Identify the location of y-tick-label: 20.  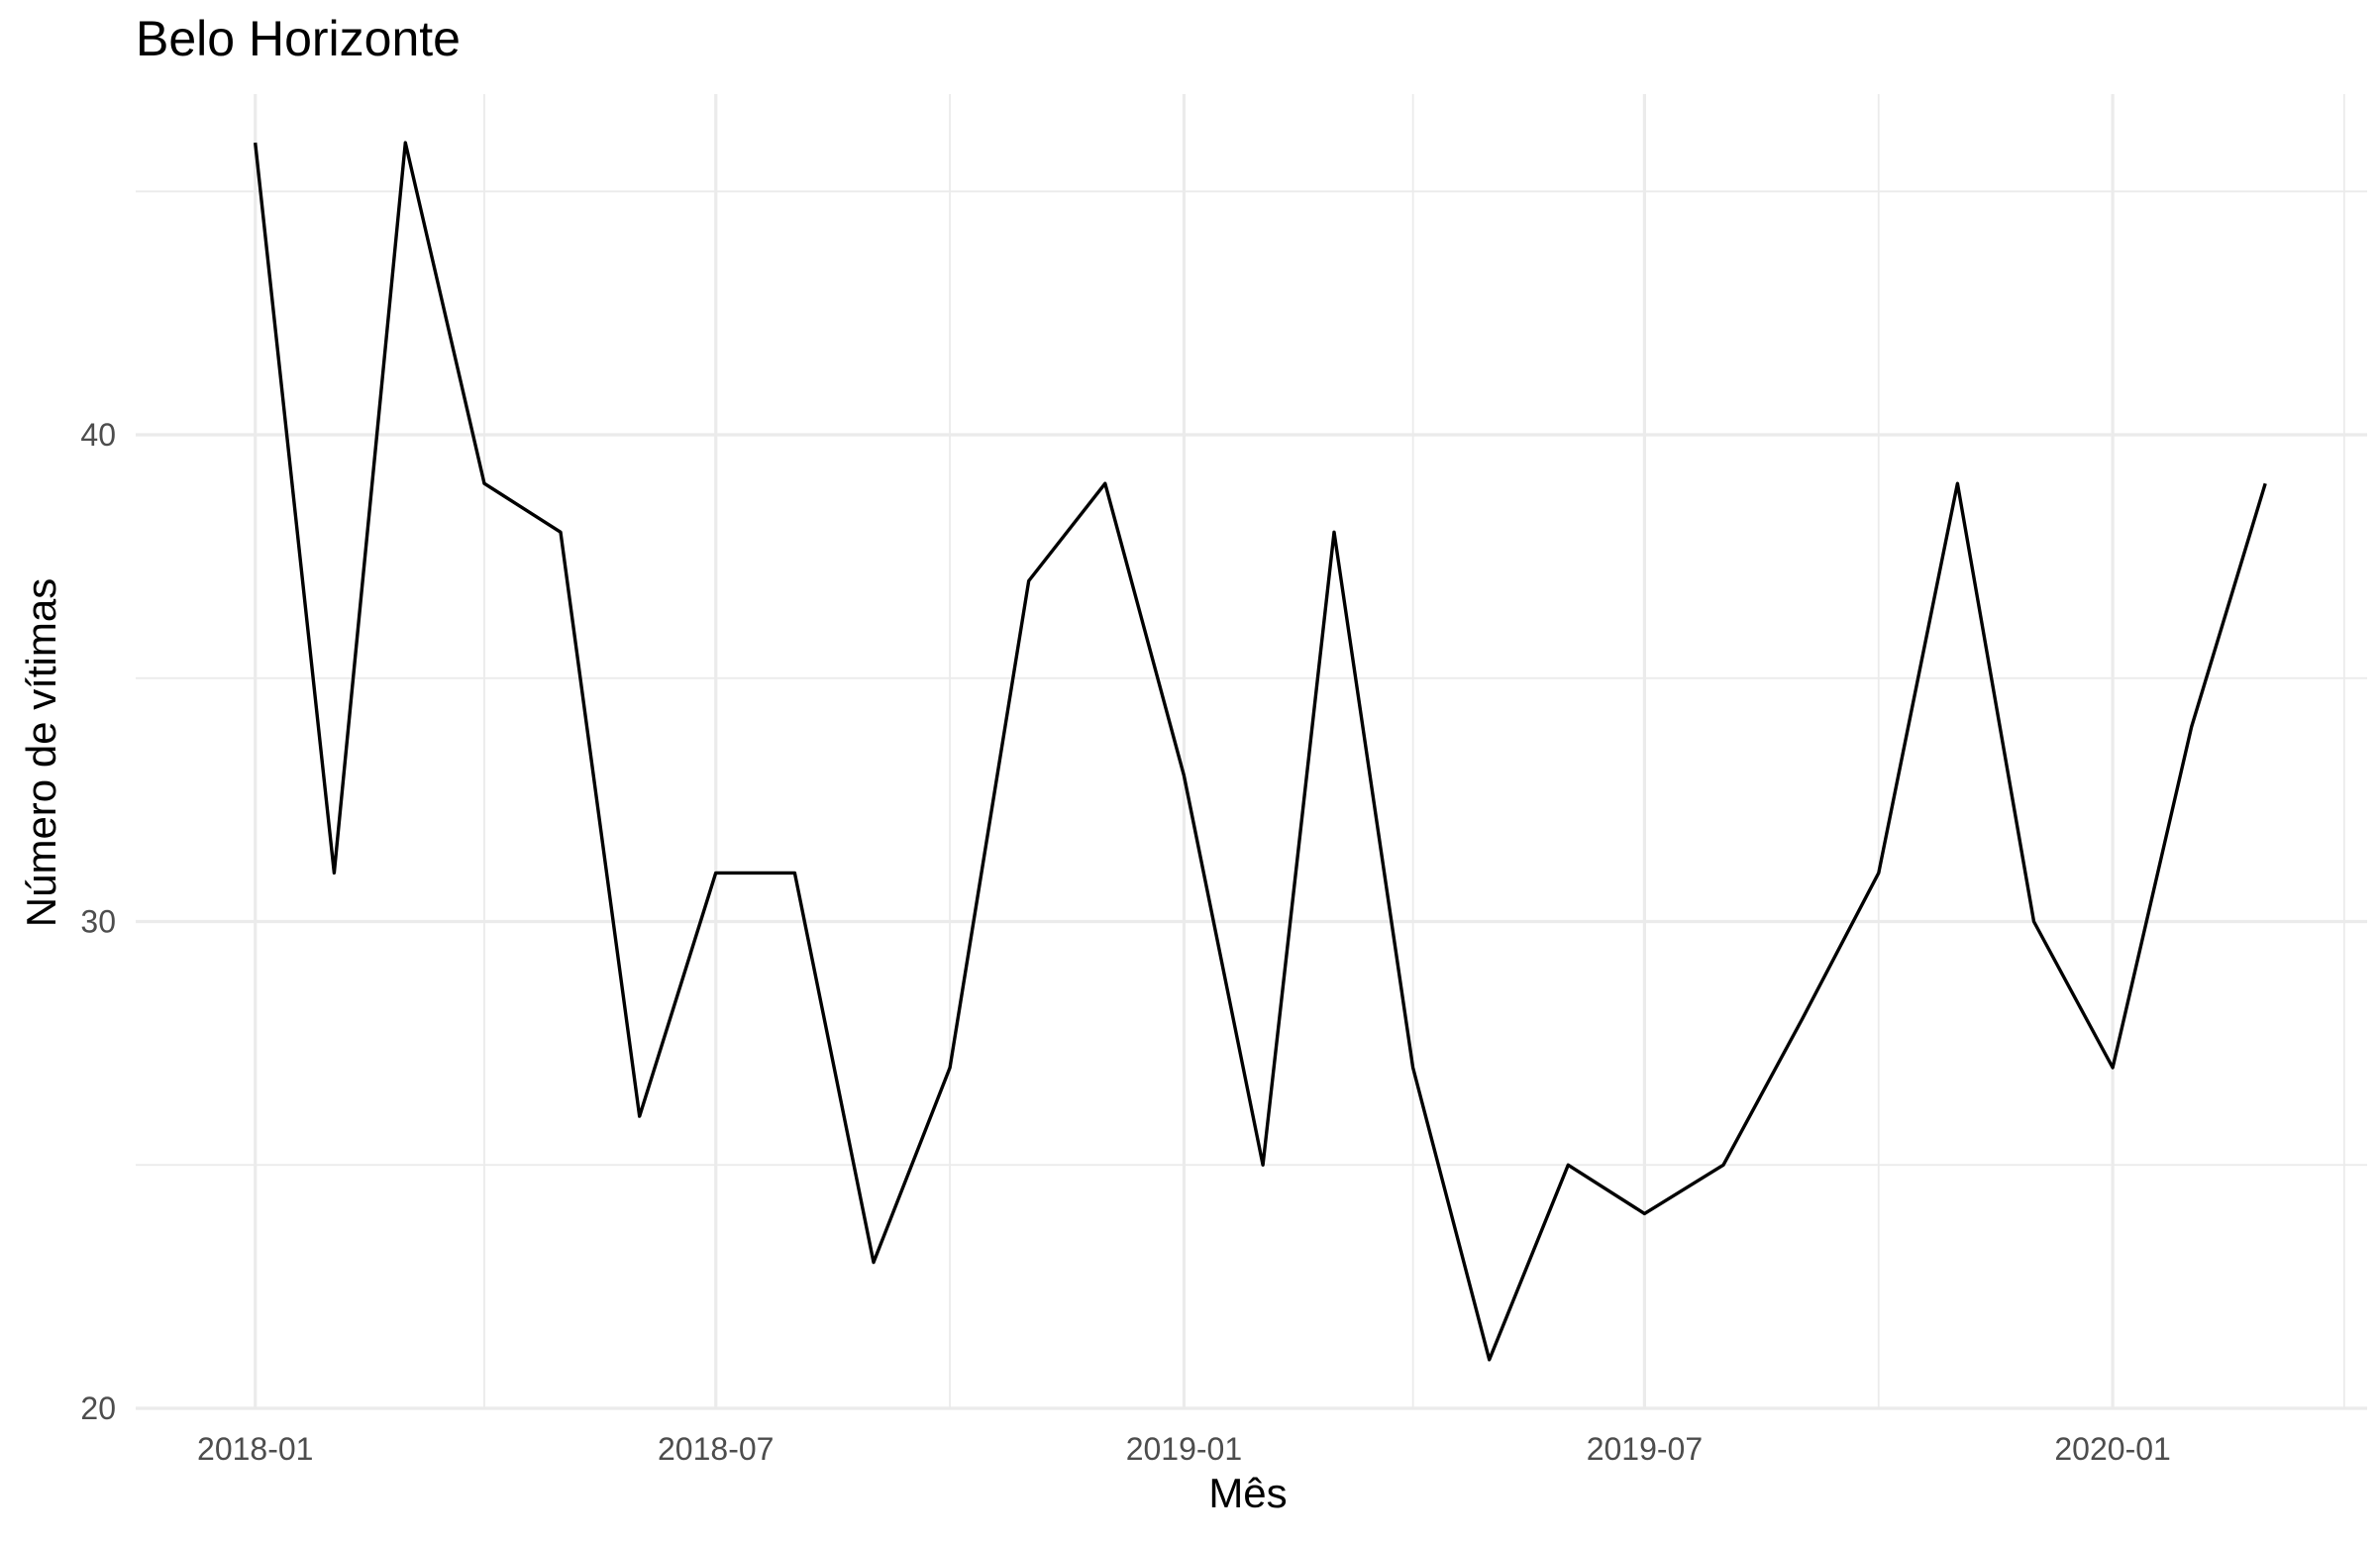
(98, 1408).